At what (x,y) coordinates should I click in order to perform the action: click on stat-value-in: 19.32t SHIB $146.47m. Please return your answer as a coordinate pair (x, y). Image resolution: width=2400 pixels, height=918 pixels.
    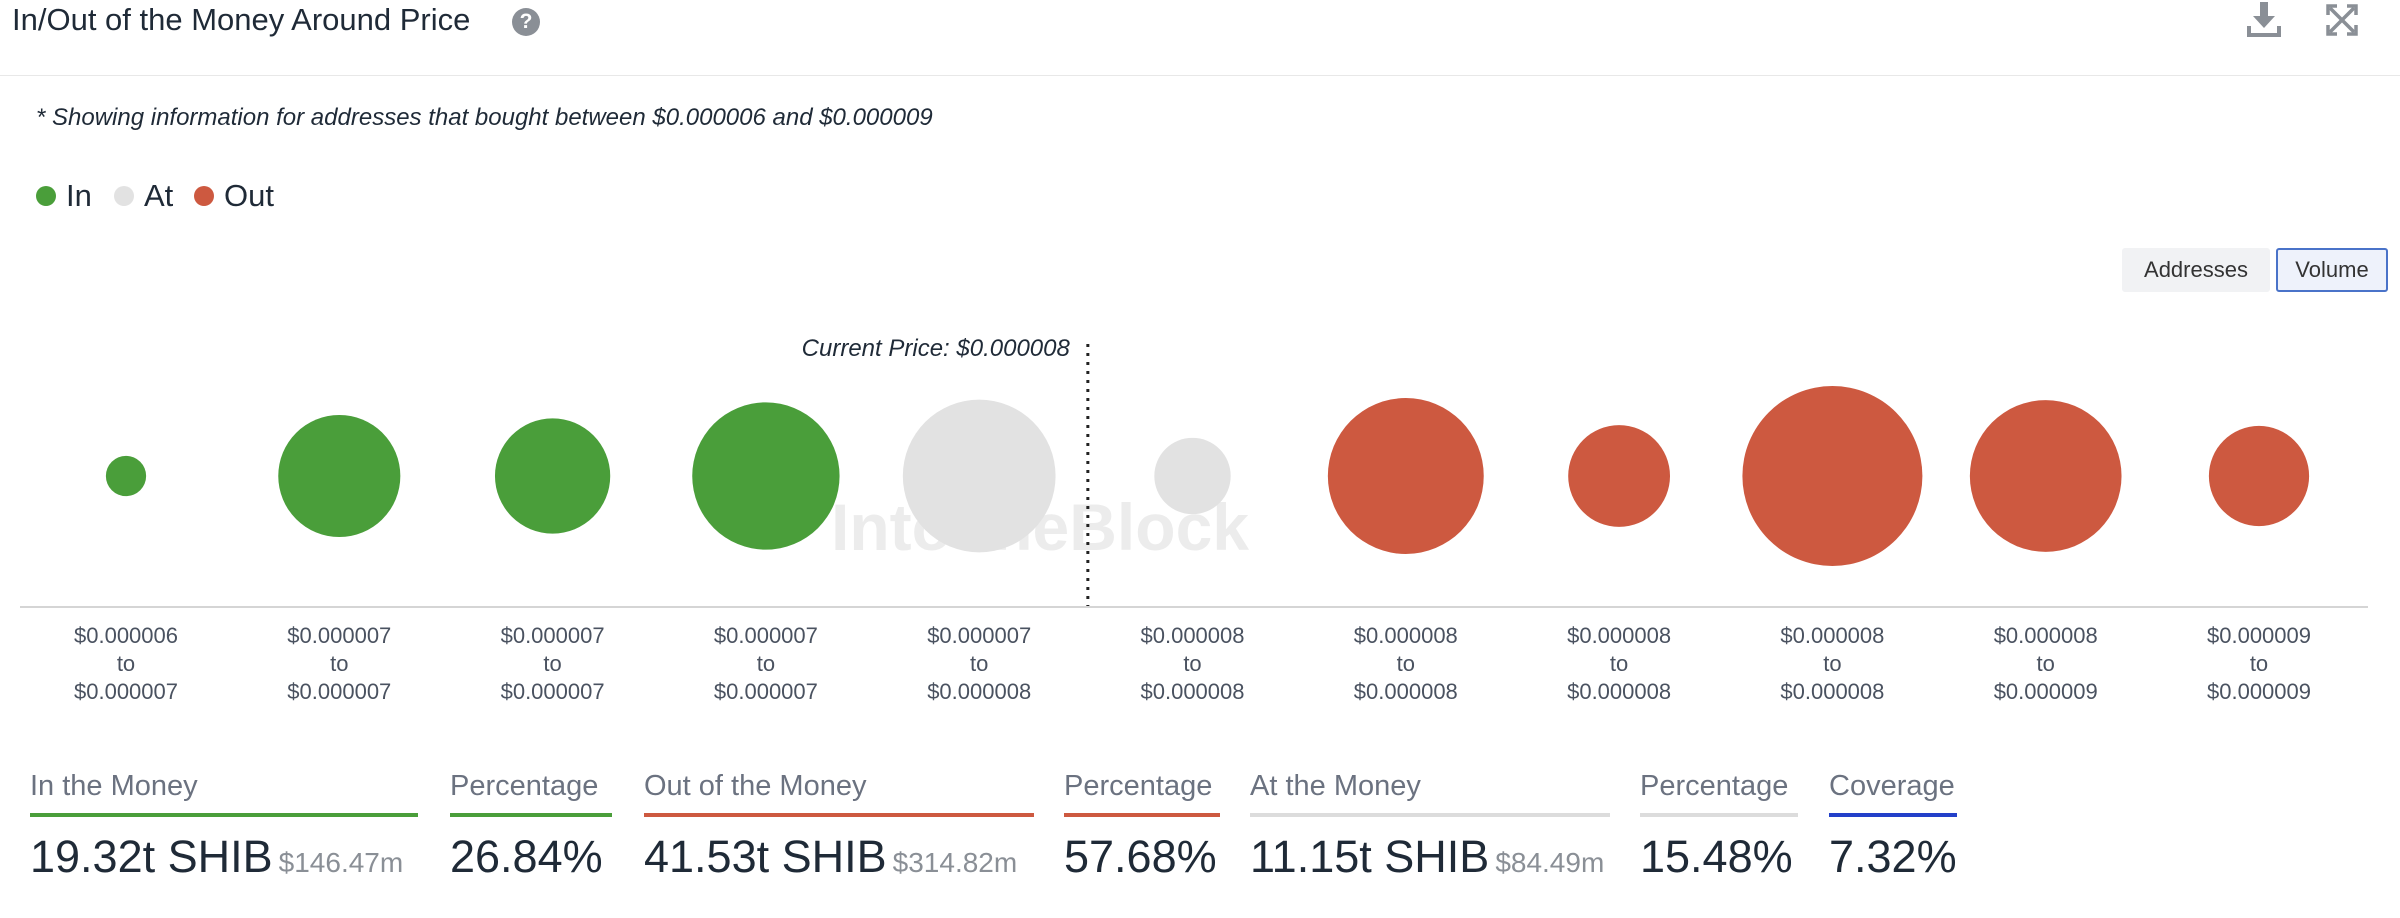
    Looking at the image, I should click on (224, 857).